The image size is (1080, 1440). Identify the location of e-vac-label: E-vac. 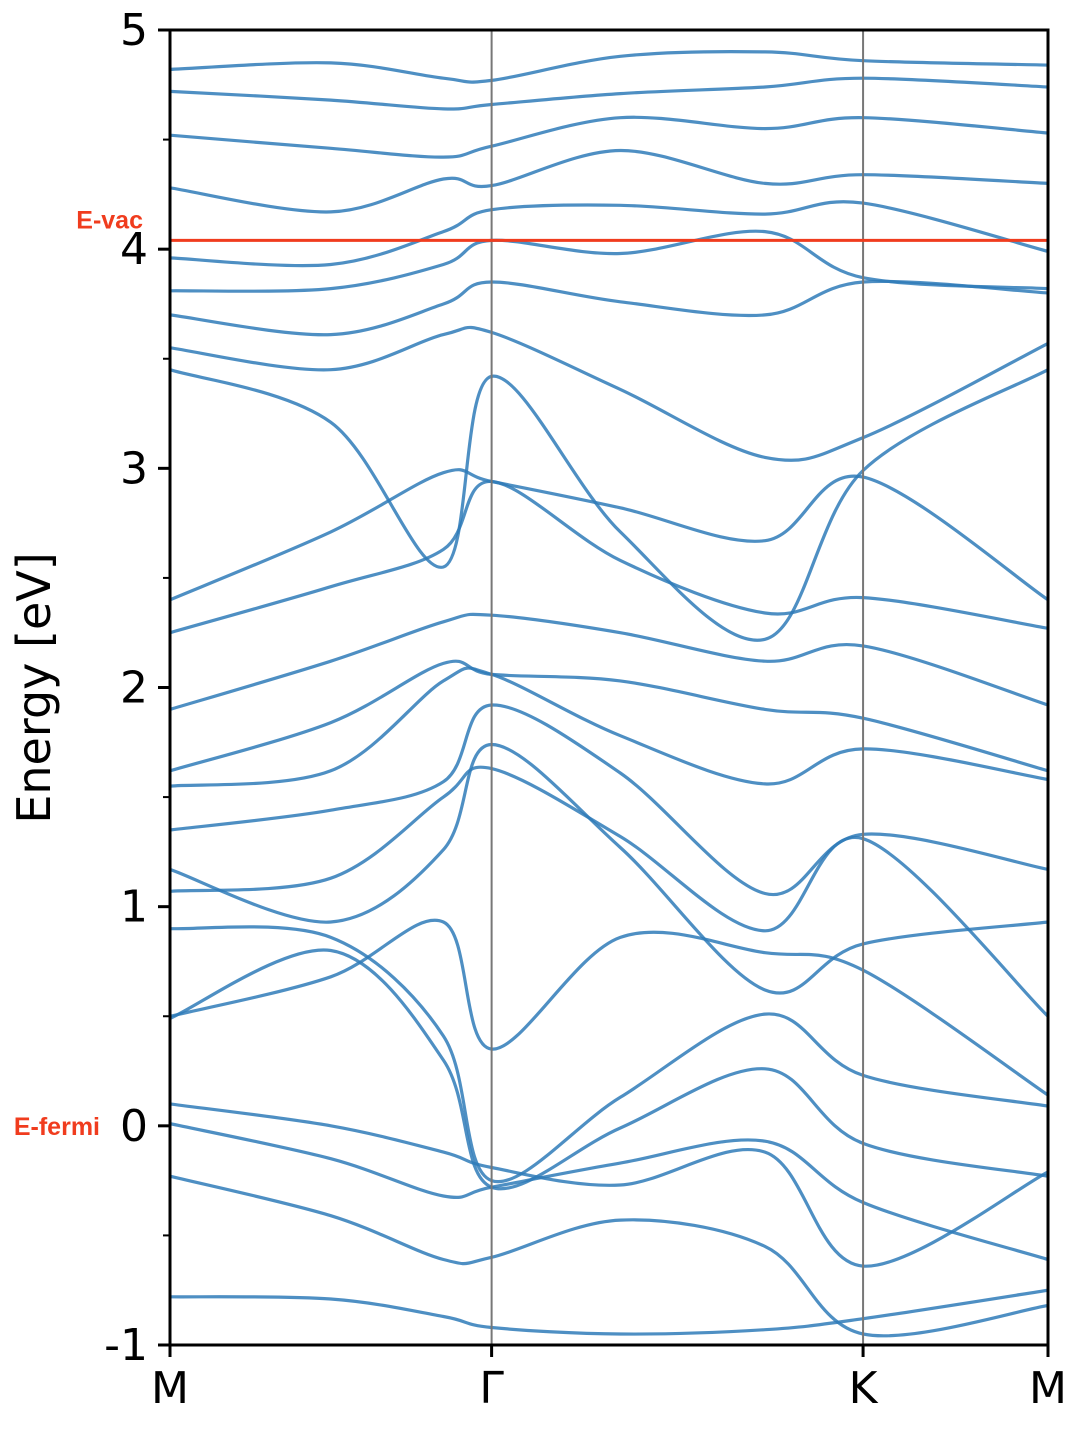
(109, 220).